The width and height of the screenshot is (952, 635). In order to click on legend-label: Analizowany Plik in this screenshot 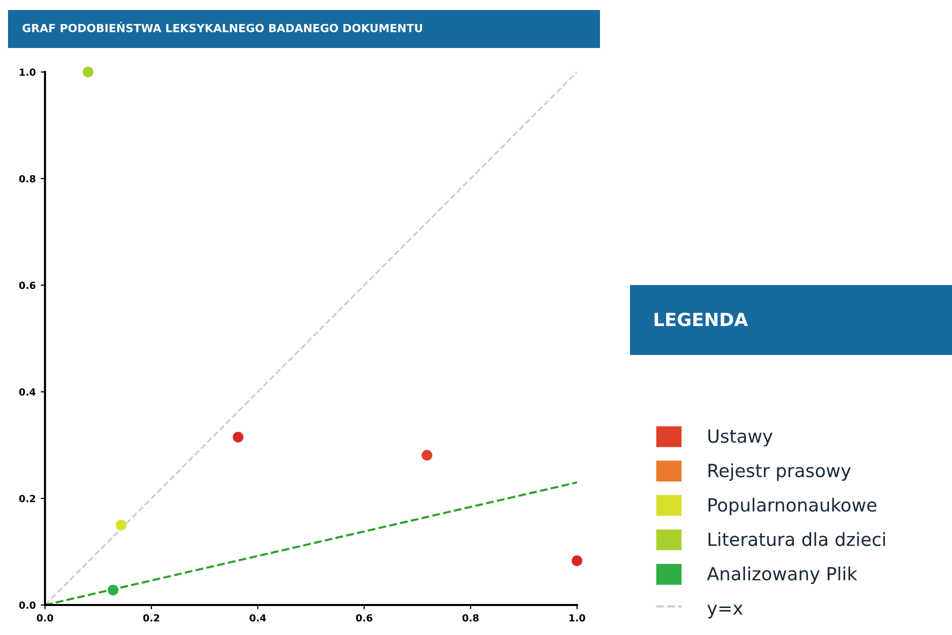, I will do `click(782, 575)`.